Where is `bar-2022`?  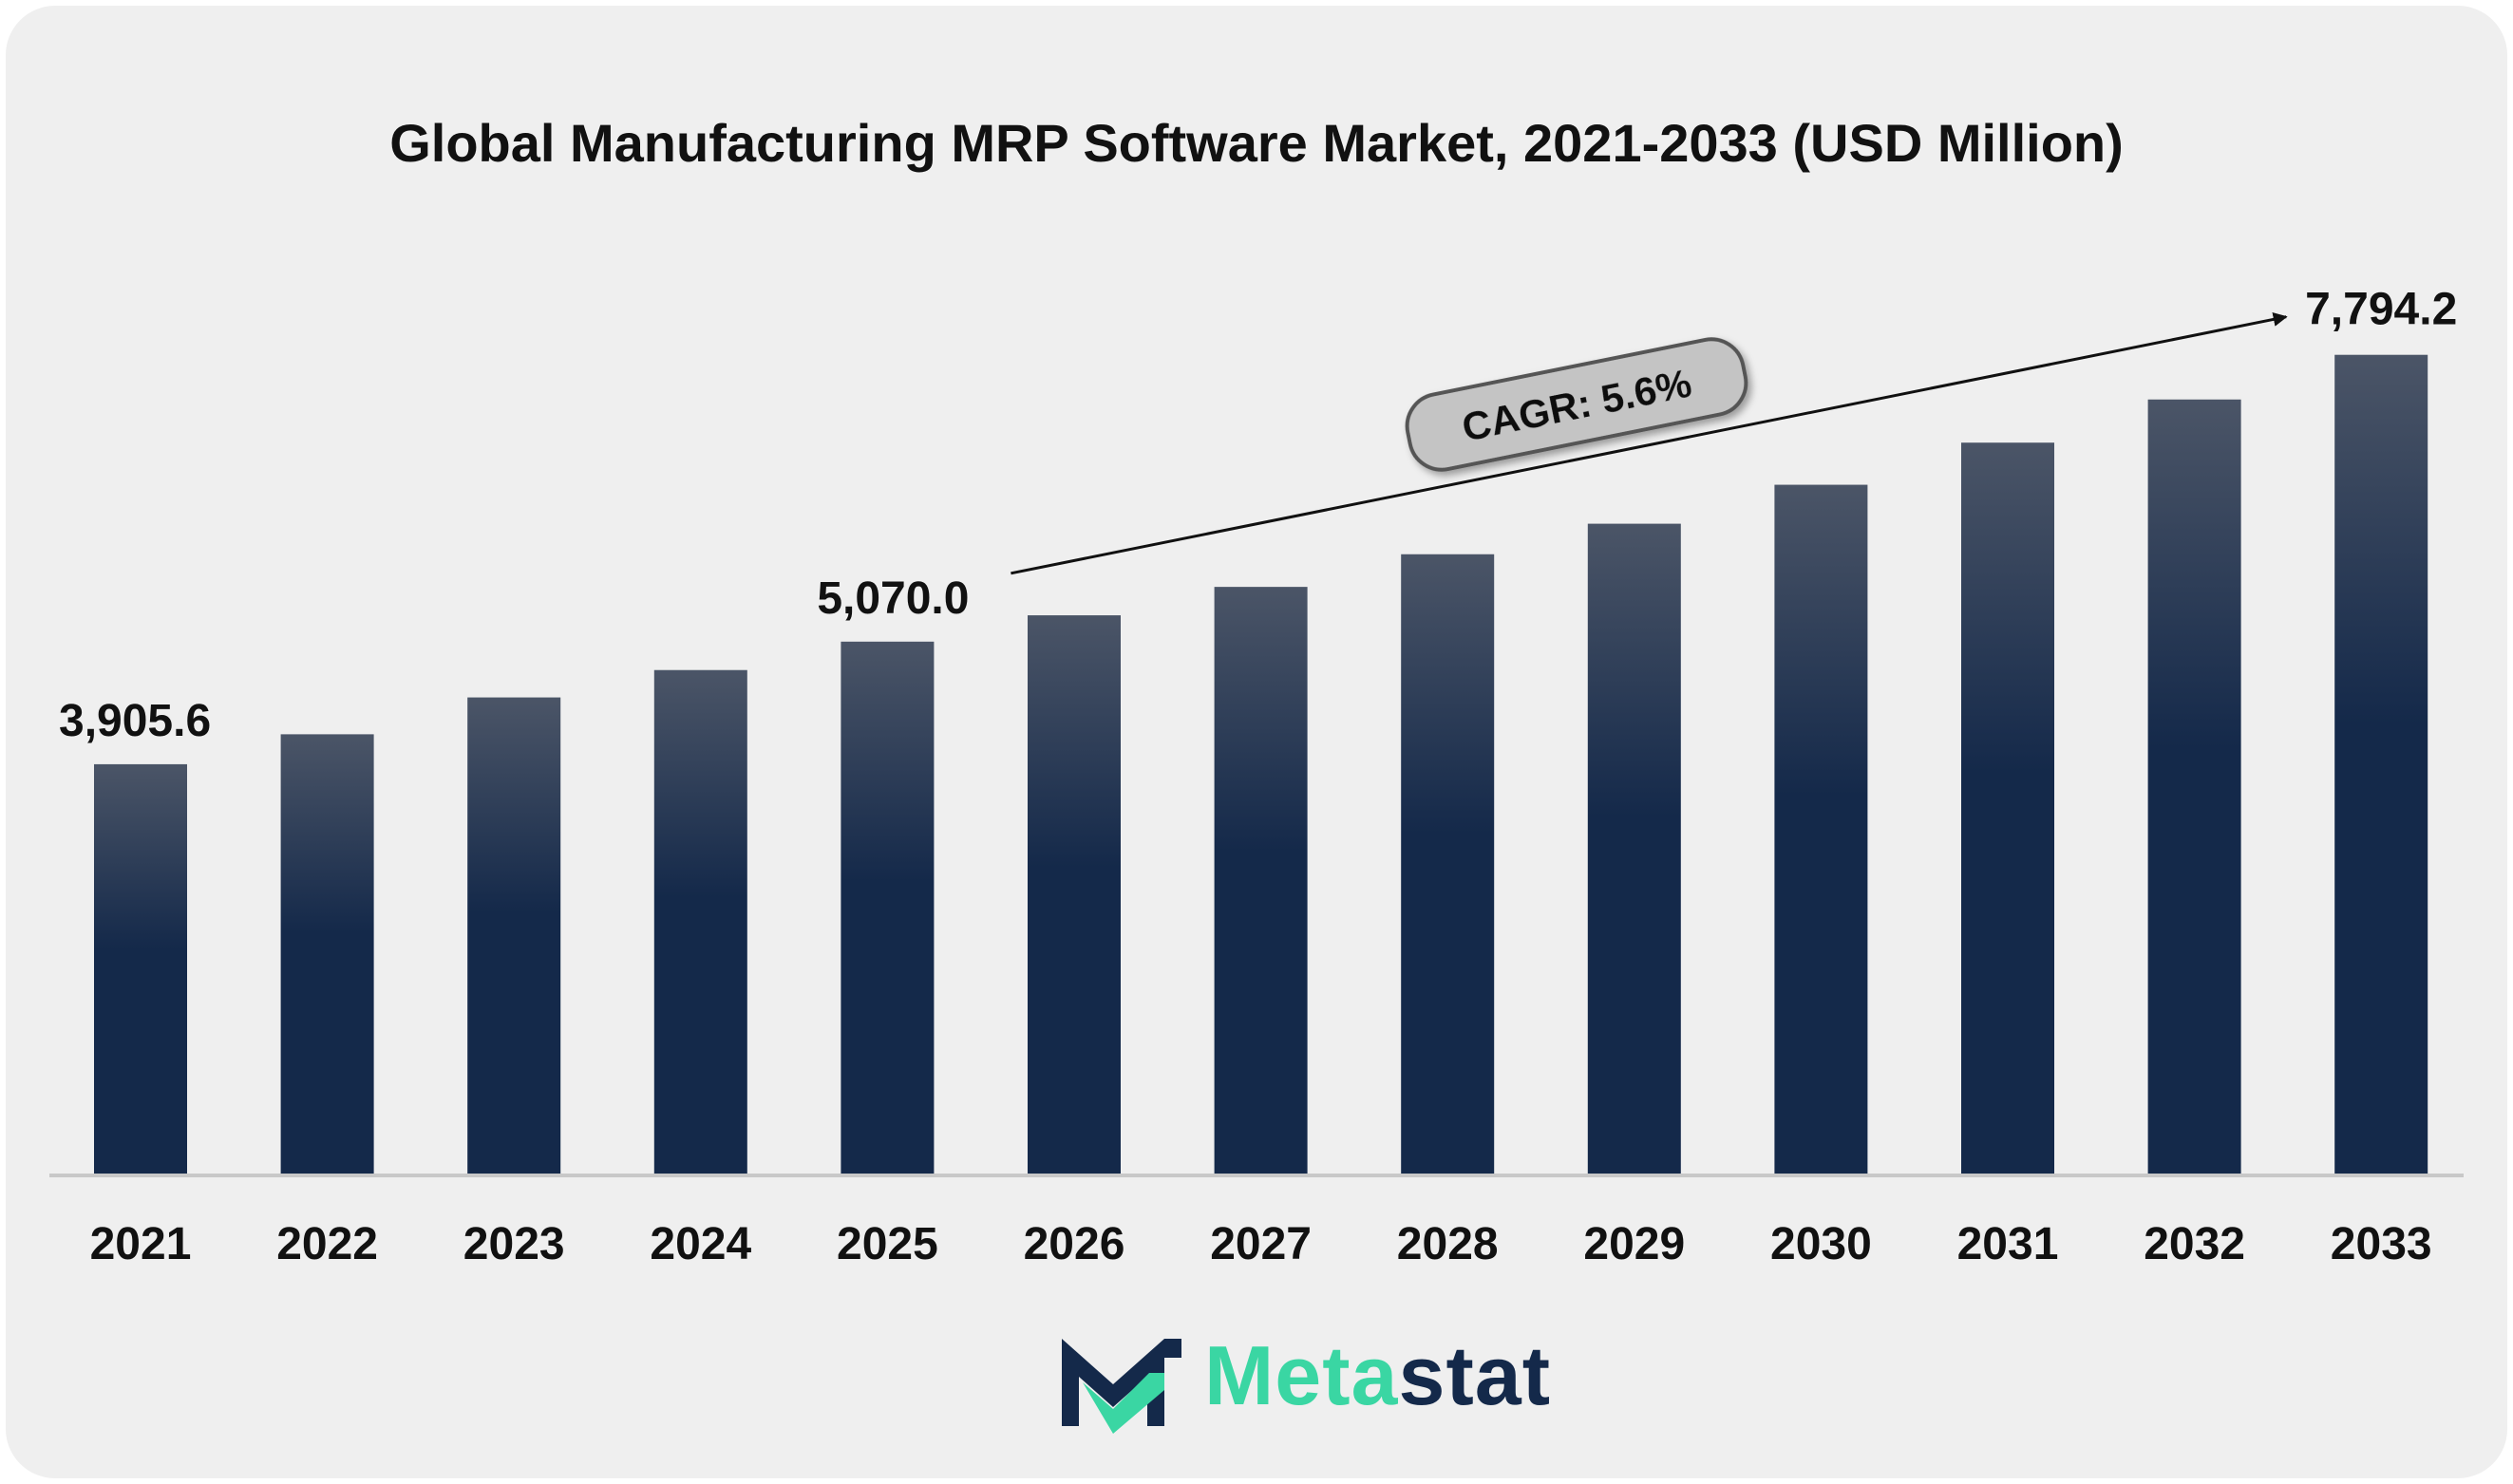
bar-2022 is located at coordinates (327, 954).